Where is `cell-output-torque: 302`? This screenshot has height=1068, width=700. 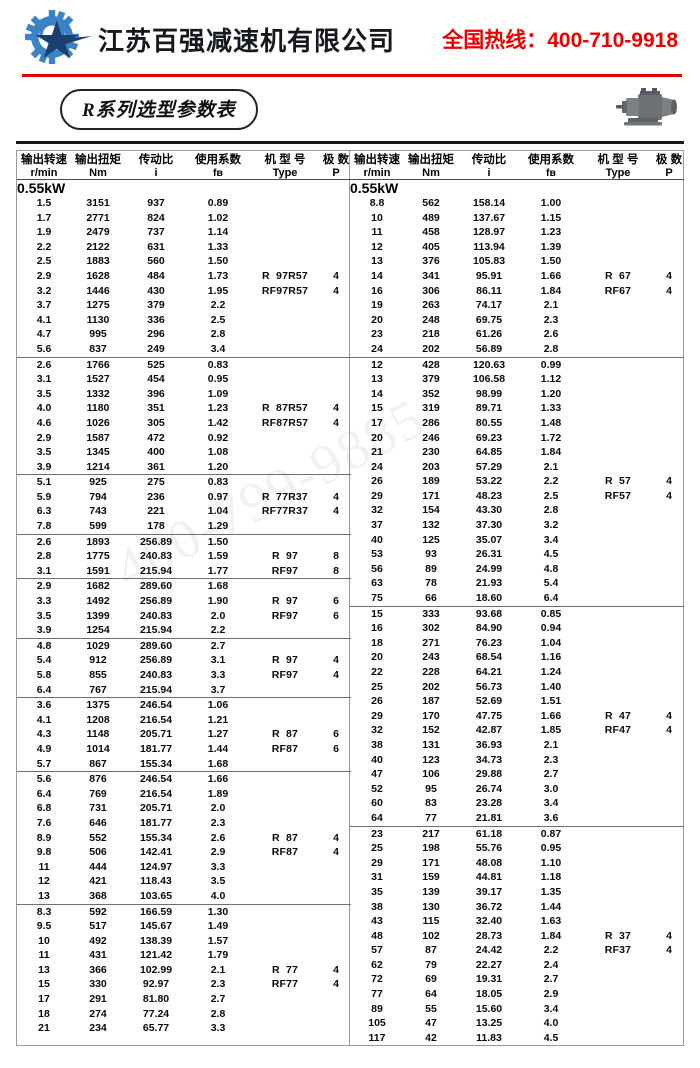 cell-output-torque: 302 is located at coordinates (431, 628).